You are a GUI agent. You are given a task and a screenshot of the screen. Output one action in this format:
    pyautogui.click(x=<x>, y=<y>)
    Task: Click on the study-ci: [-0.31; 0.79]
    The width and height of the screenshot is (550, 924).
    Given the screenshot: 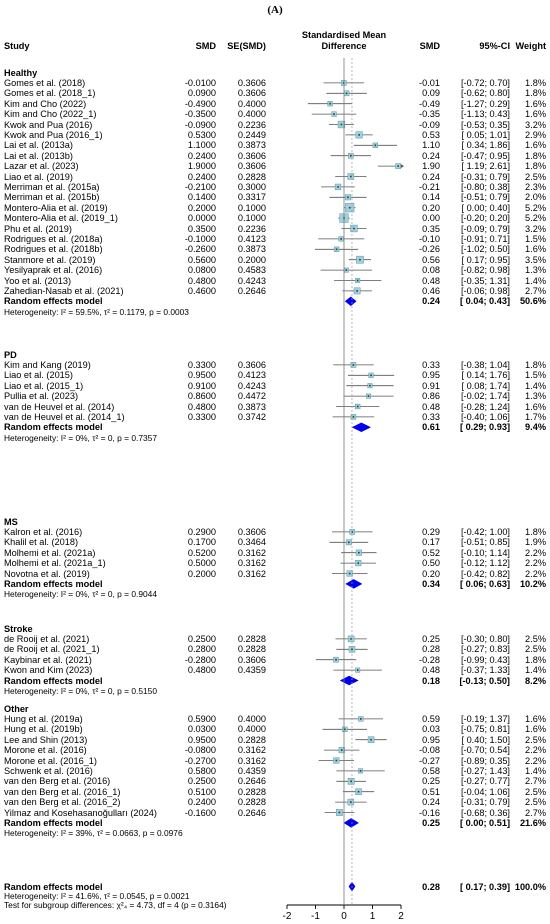 What is the action you would take?
    pyautogui.click(x=485, y=176)
    